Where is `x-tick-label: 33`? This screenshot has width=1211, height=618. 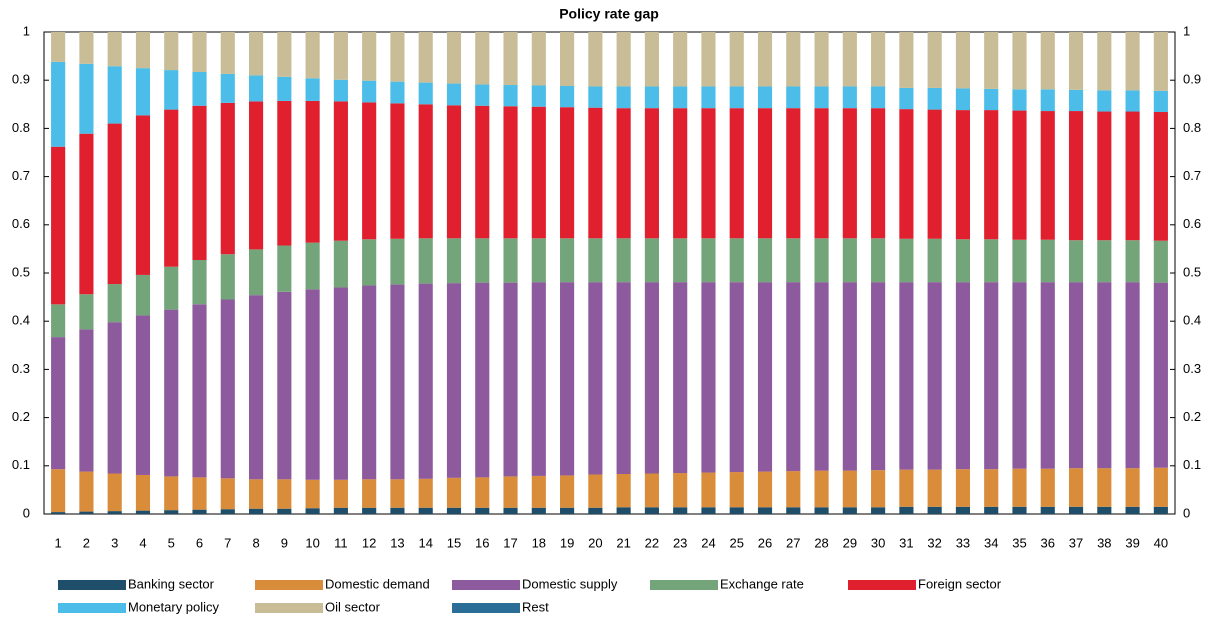
x-tick-label: 33 is located at coordinates (963, 542).